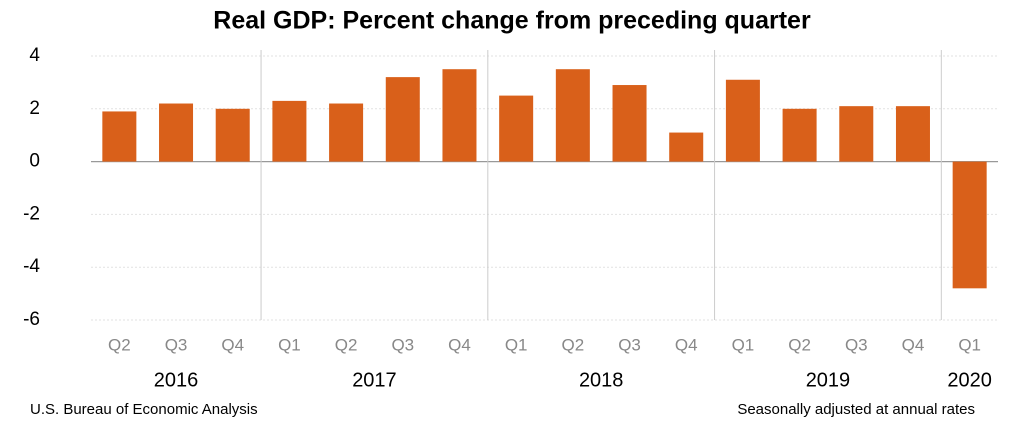  Describe the element at coordinates (828, 380) in the screenshot. I see `group-label: 2019` at that location.